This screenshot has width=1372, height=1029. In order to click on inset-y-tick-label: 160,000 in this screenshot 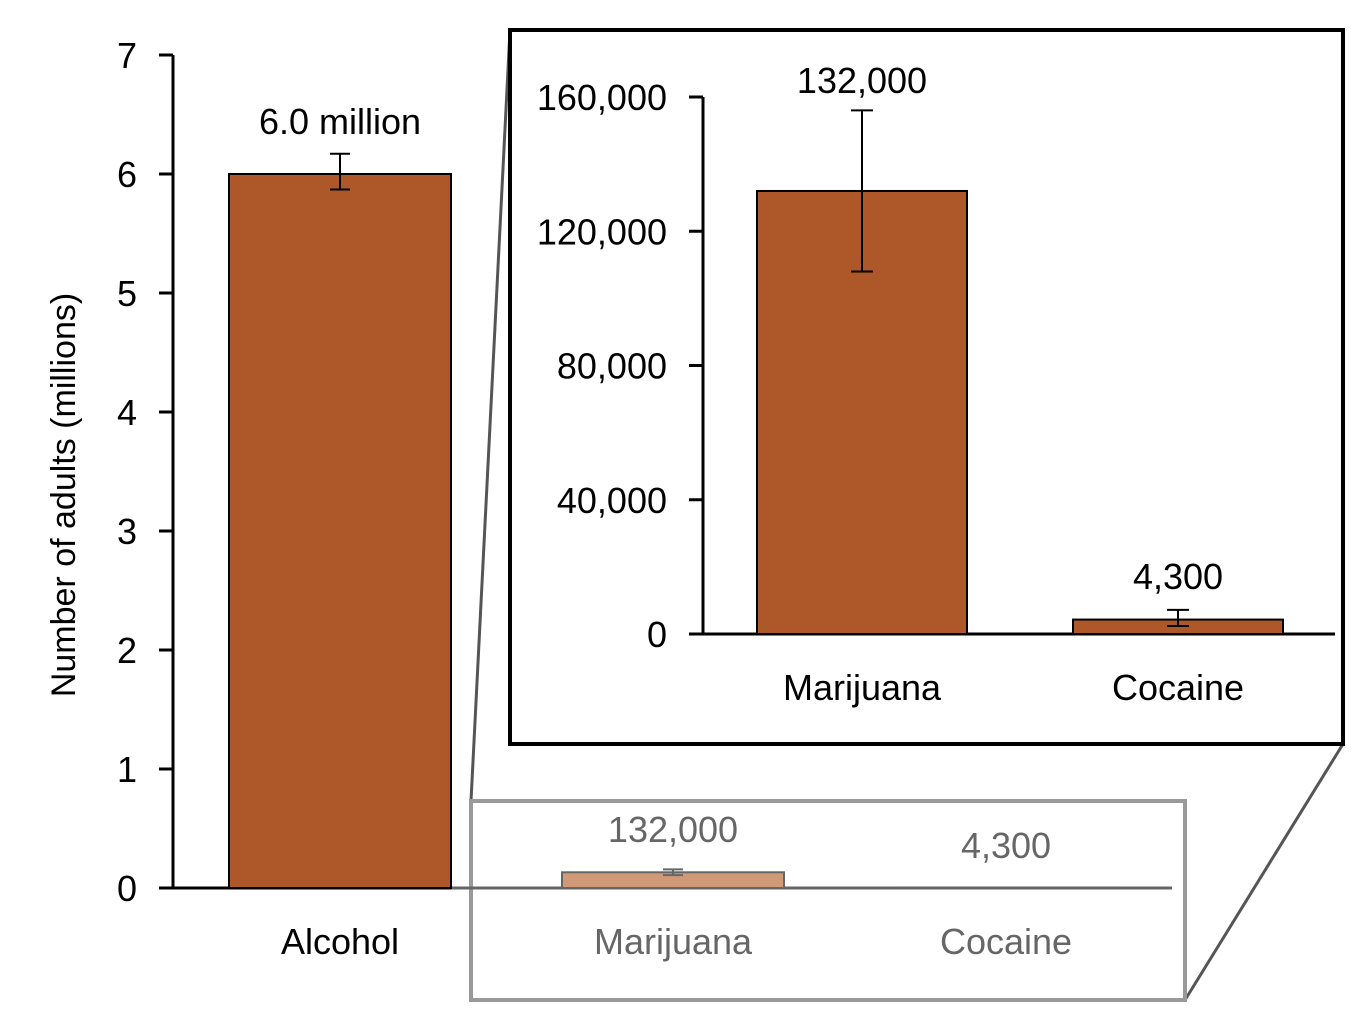, I will do `click(602, 97)`.